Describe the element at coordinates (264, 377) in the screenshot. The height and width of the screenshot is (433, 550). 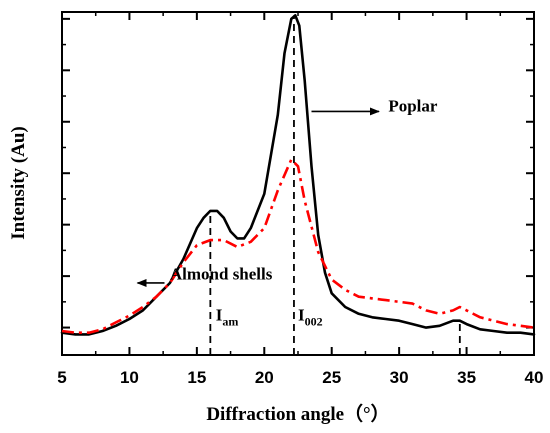
I see `x-tick-label: 20` at that location.